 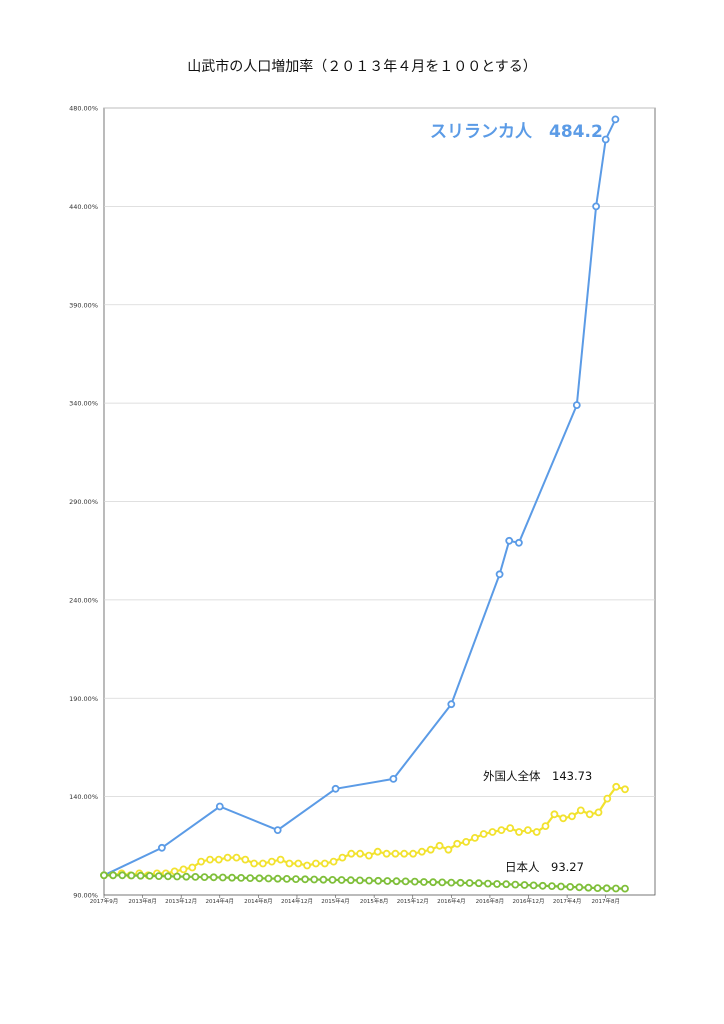 I want to click on x-tick-label: 2015年4月, so click(x=335, y=901).